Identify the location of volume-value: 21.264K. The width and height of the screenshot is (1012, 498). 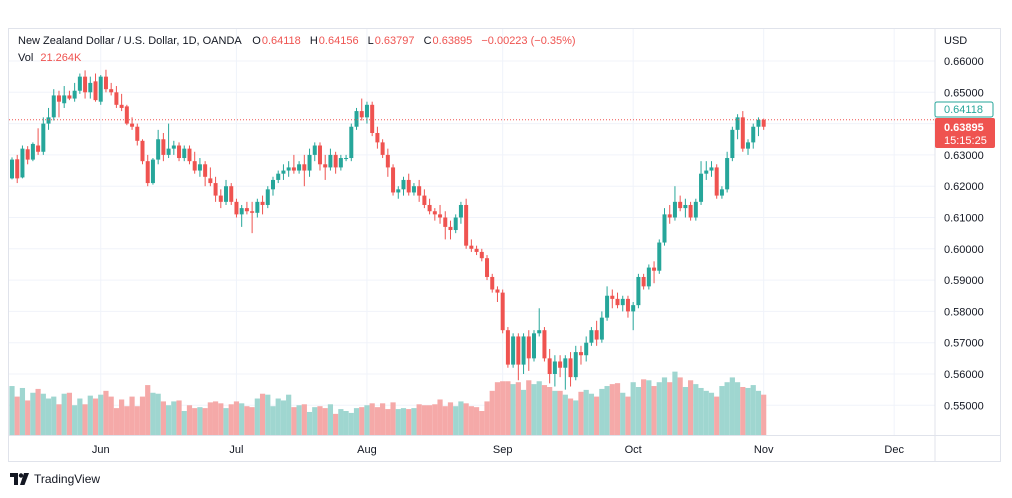
(61, 58).